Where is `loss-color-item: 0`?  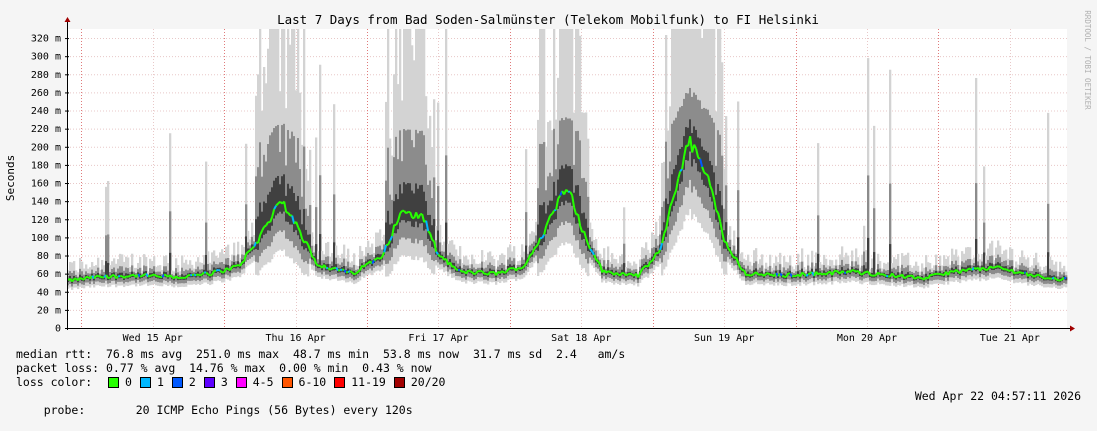
loss-color-item: 0 is located at coordinates (120, 382).